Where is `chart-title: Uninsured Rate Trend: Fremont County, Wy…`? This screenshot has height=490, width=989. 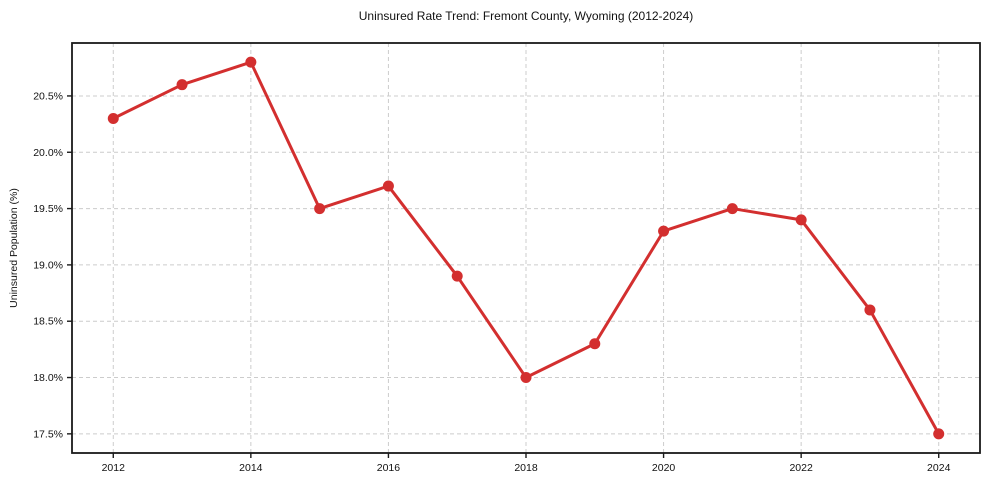 chart-title: Uninsured Rate Trend: Fremont County, Wy… is located at coordinates (526, 16).